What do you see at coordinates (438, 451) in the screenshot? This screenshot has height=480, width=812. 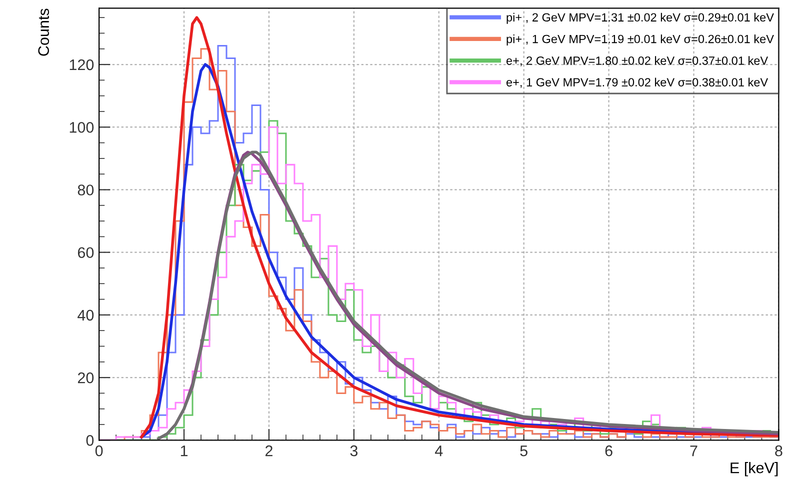 I see `x-tick-label: 4` at bounding box center [438, 451].